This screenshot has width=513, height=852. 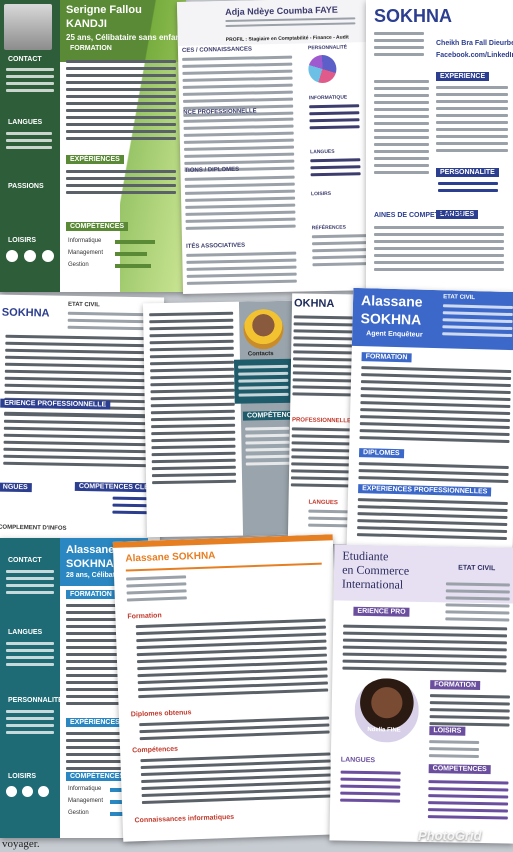 I want to click on cv10-etat-civil-lines, so click(x=477, y=603).